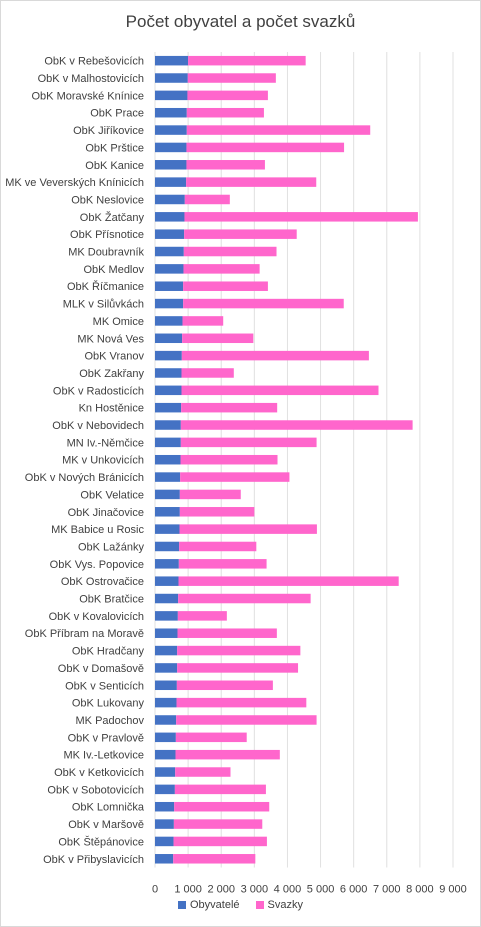 The width and height of the screenshot is (481, 927). What do you see at coordinates (98, 426) in the screenshot?
I see `category-label: ObK v Nebovidech` at bounding box center [98, 426].